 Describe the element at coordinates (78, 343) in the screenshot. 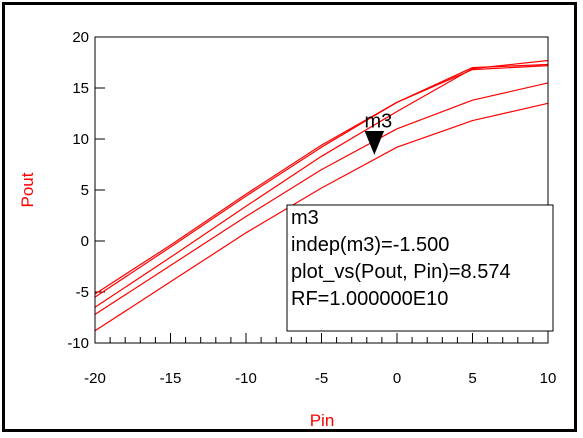

I see `y-tick-label: -10` at that location.